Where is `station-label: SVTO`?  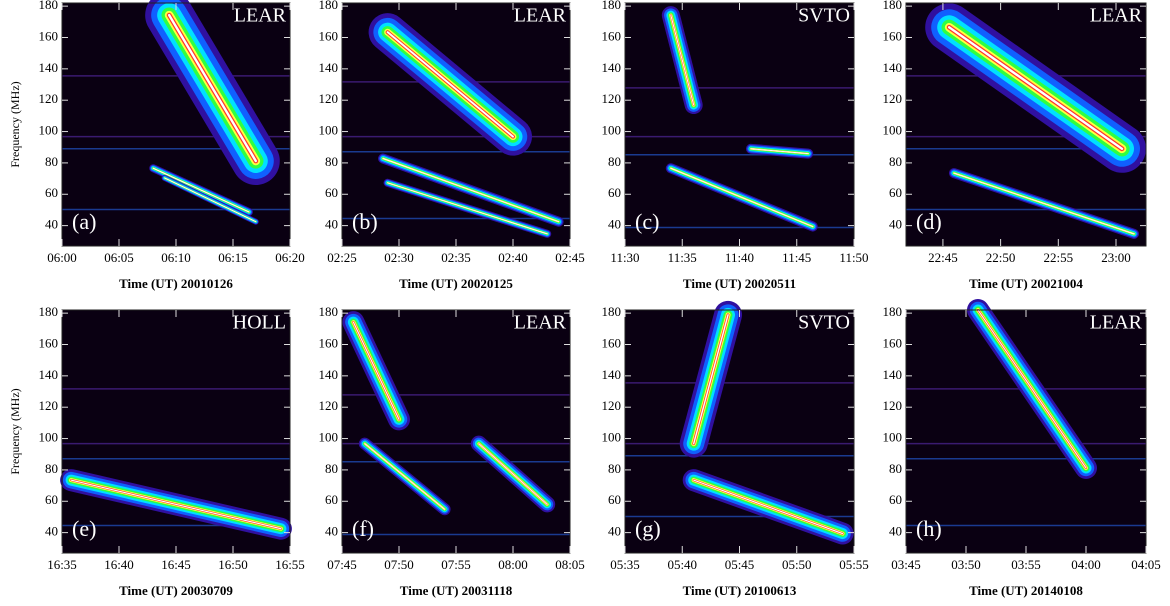 station-label: SVTO is located at coordinates (824, 323).